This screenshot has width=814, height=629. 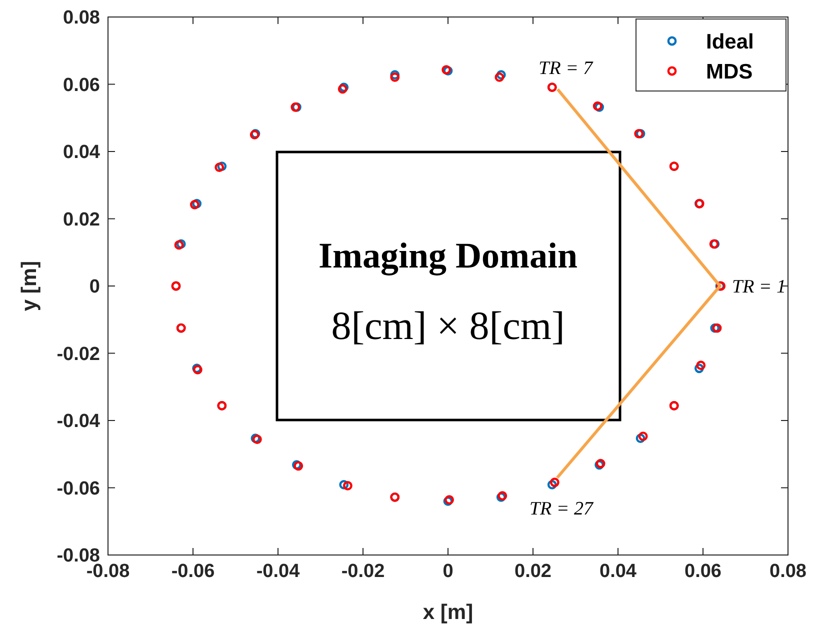 What do you see at coordinates (533, 571) in the screenshot?
I see `x-tick-label: 0.02` at bounding box center [533, 571].